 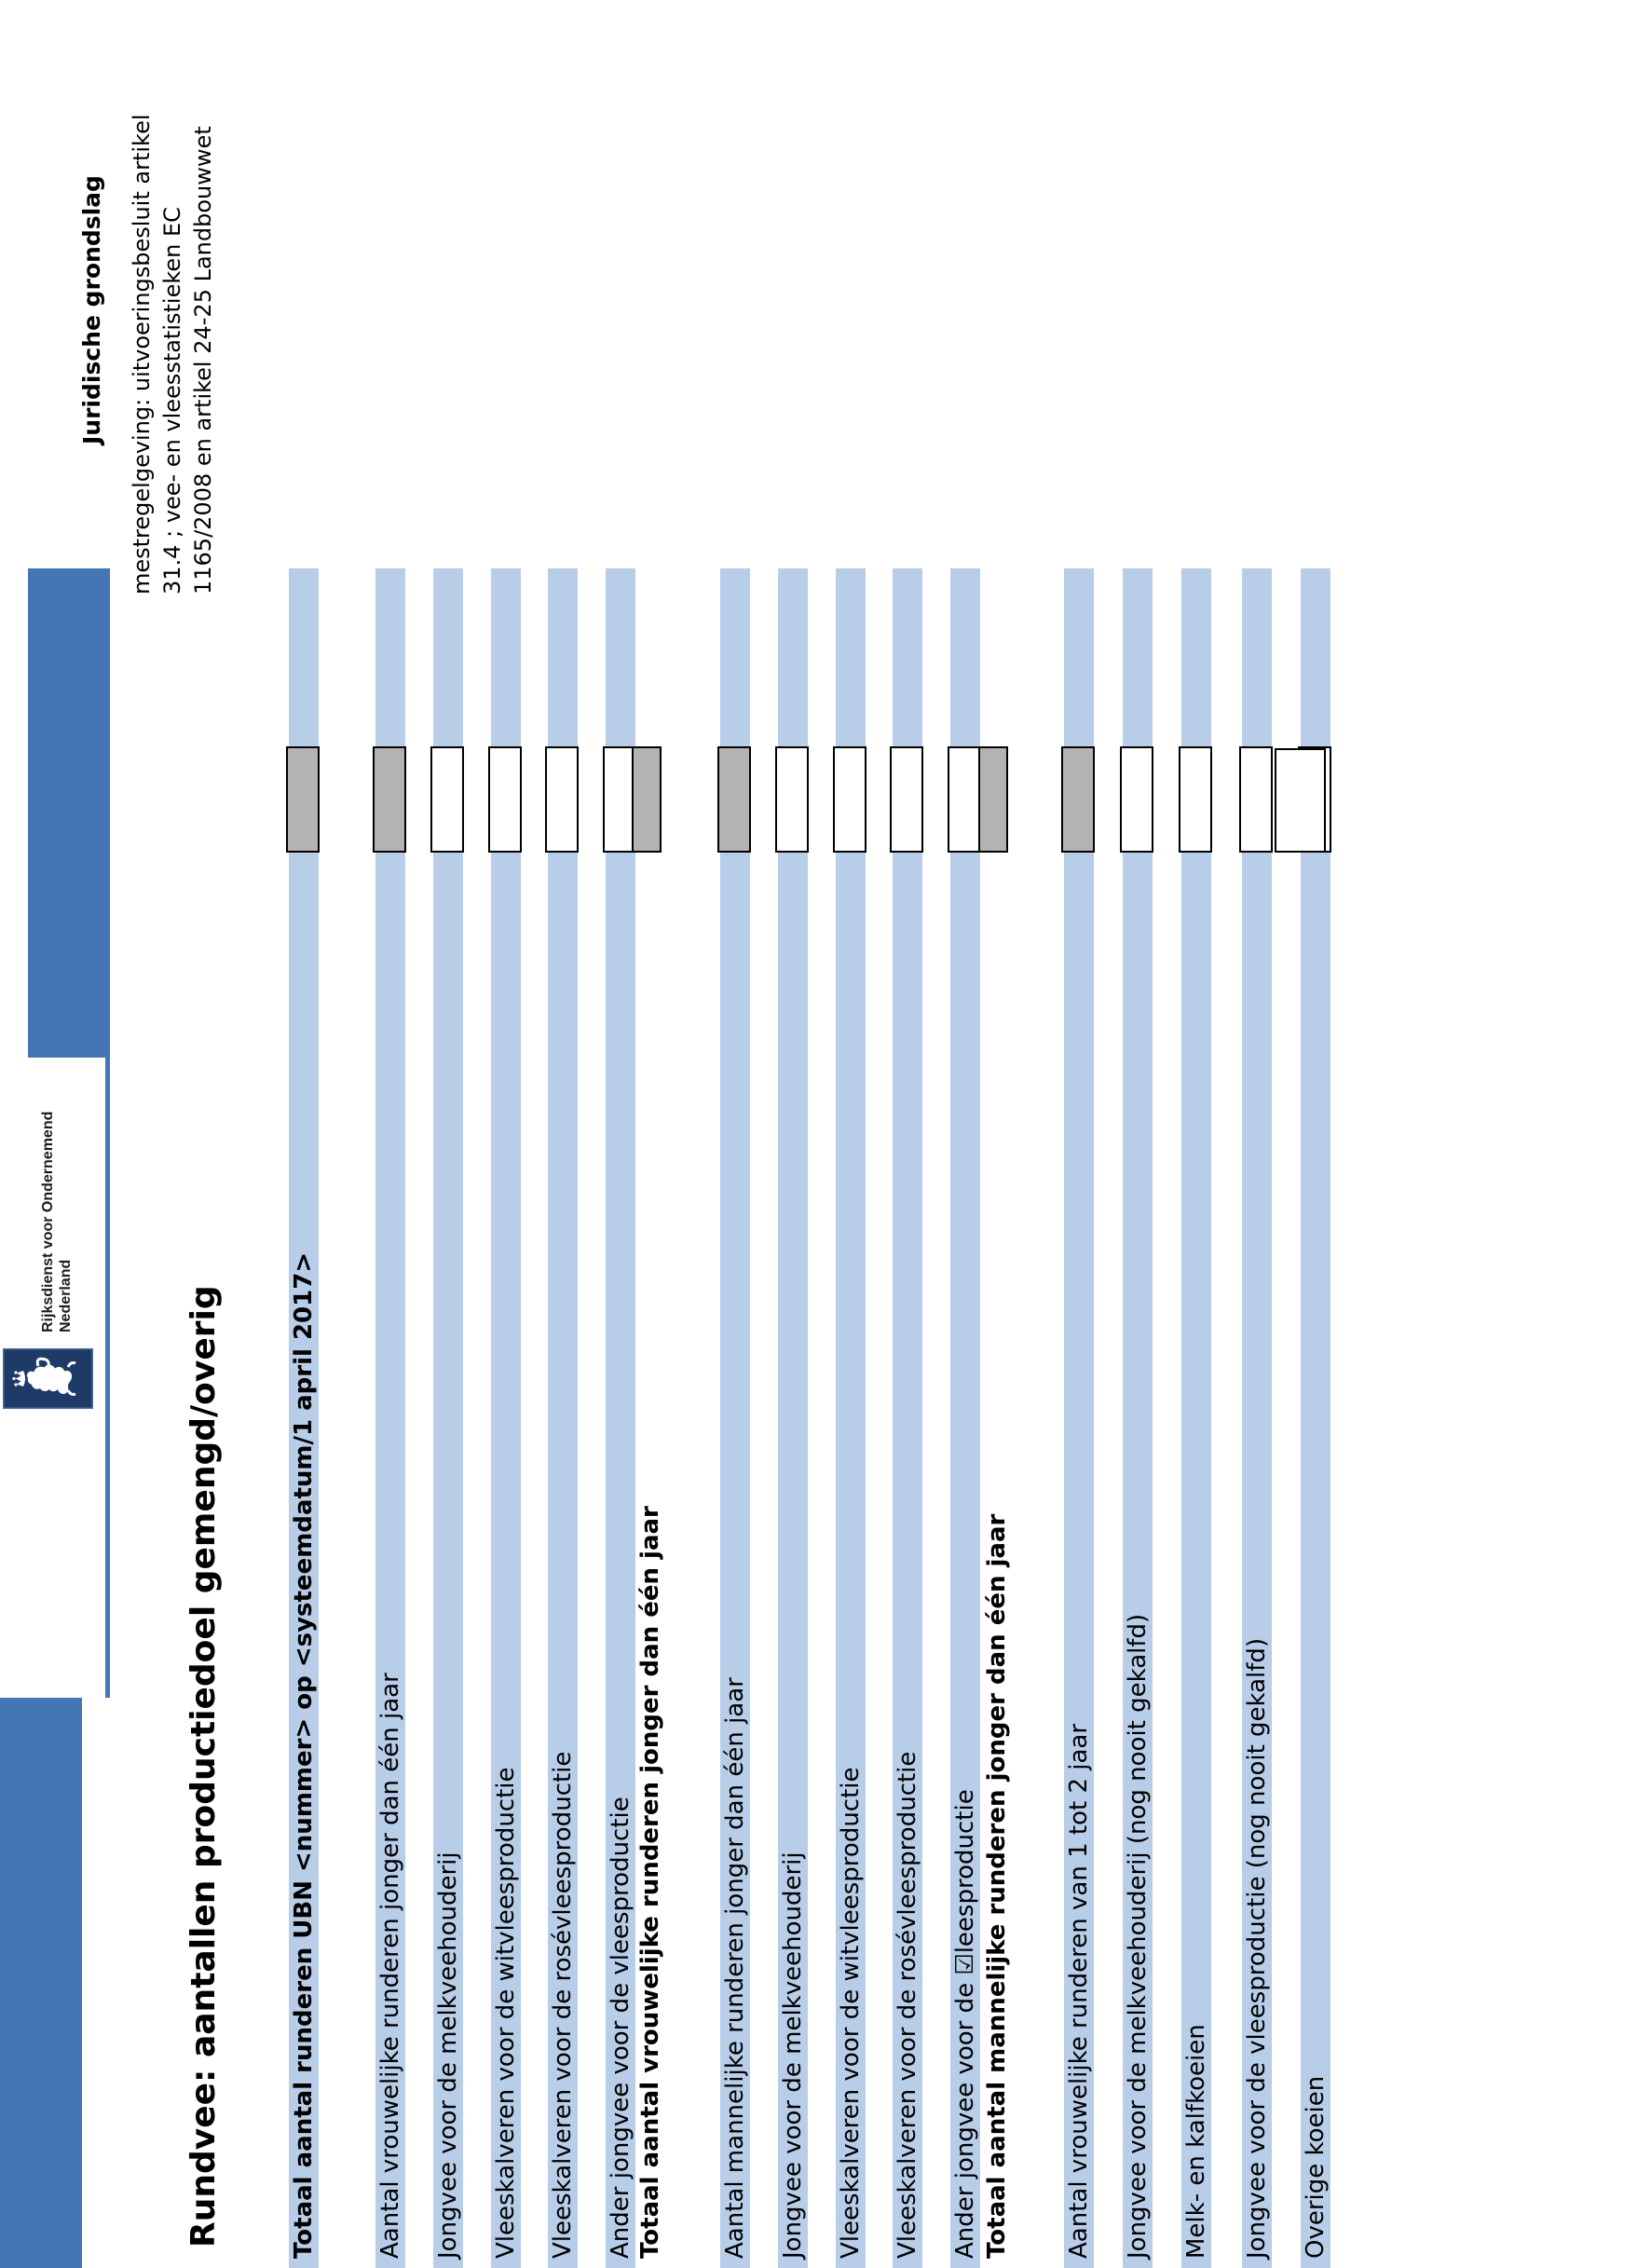 What do you see at coordinates (41, 1983) in the screenshot?
I see `rijksoverheid-bar-left-segment` at bounding box center [41, 1983].